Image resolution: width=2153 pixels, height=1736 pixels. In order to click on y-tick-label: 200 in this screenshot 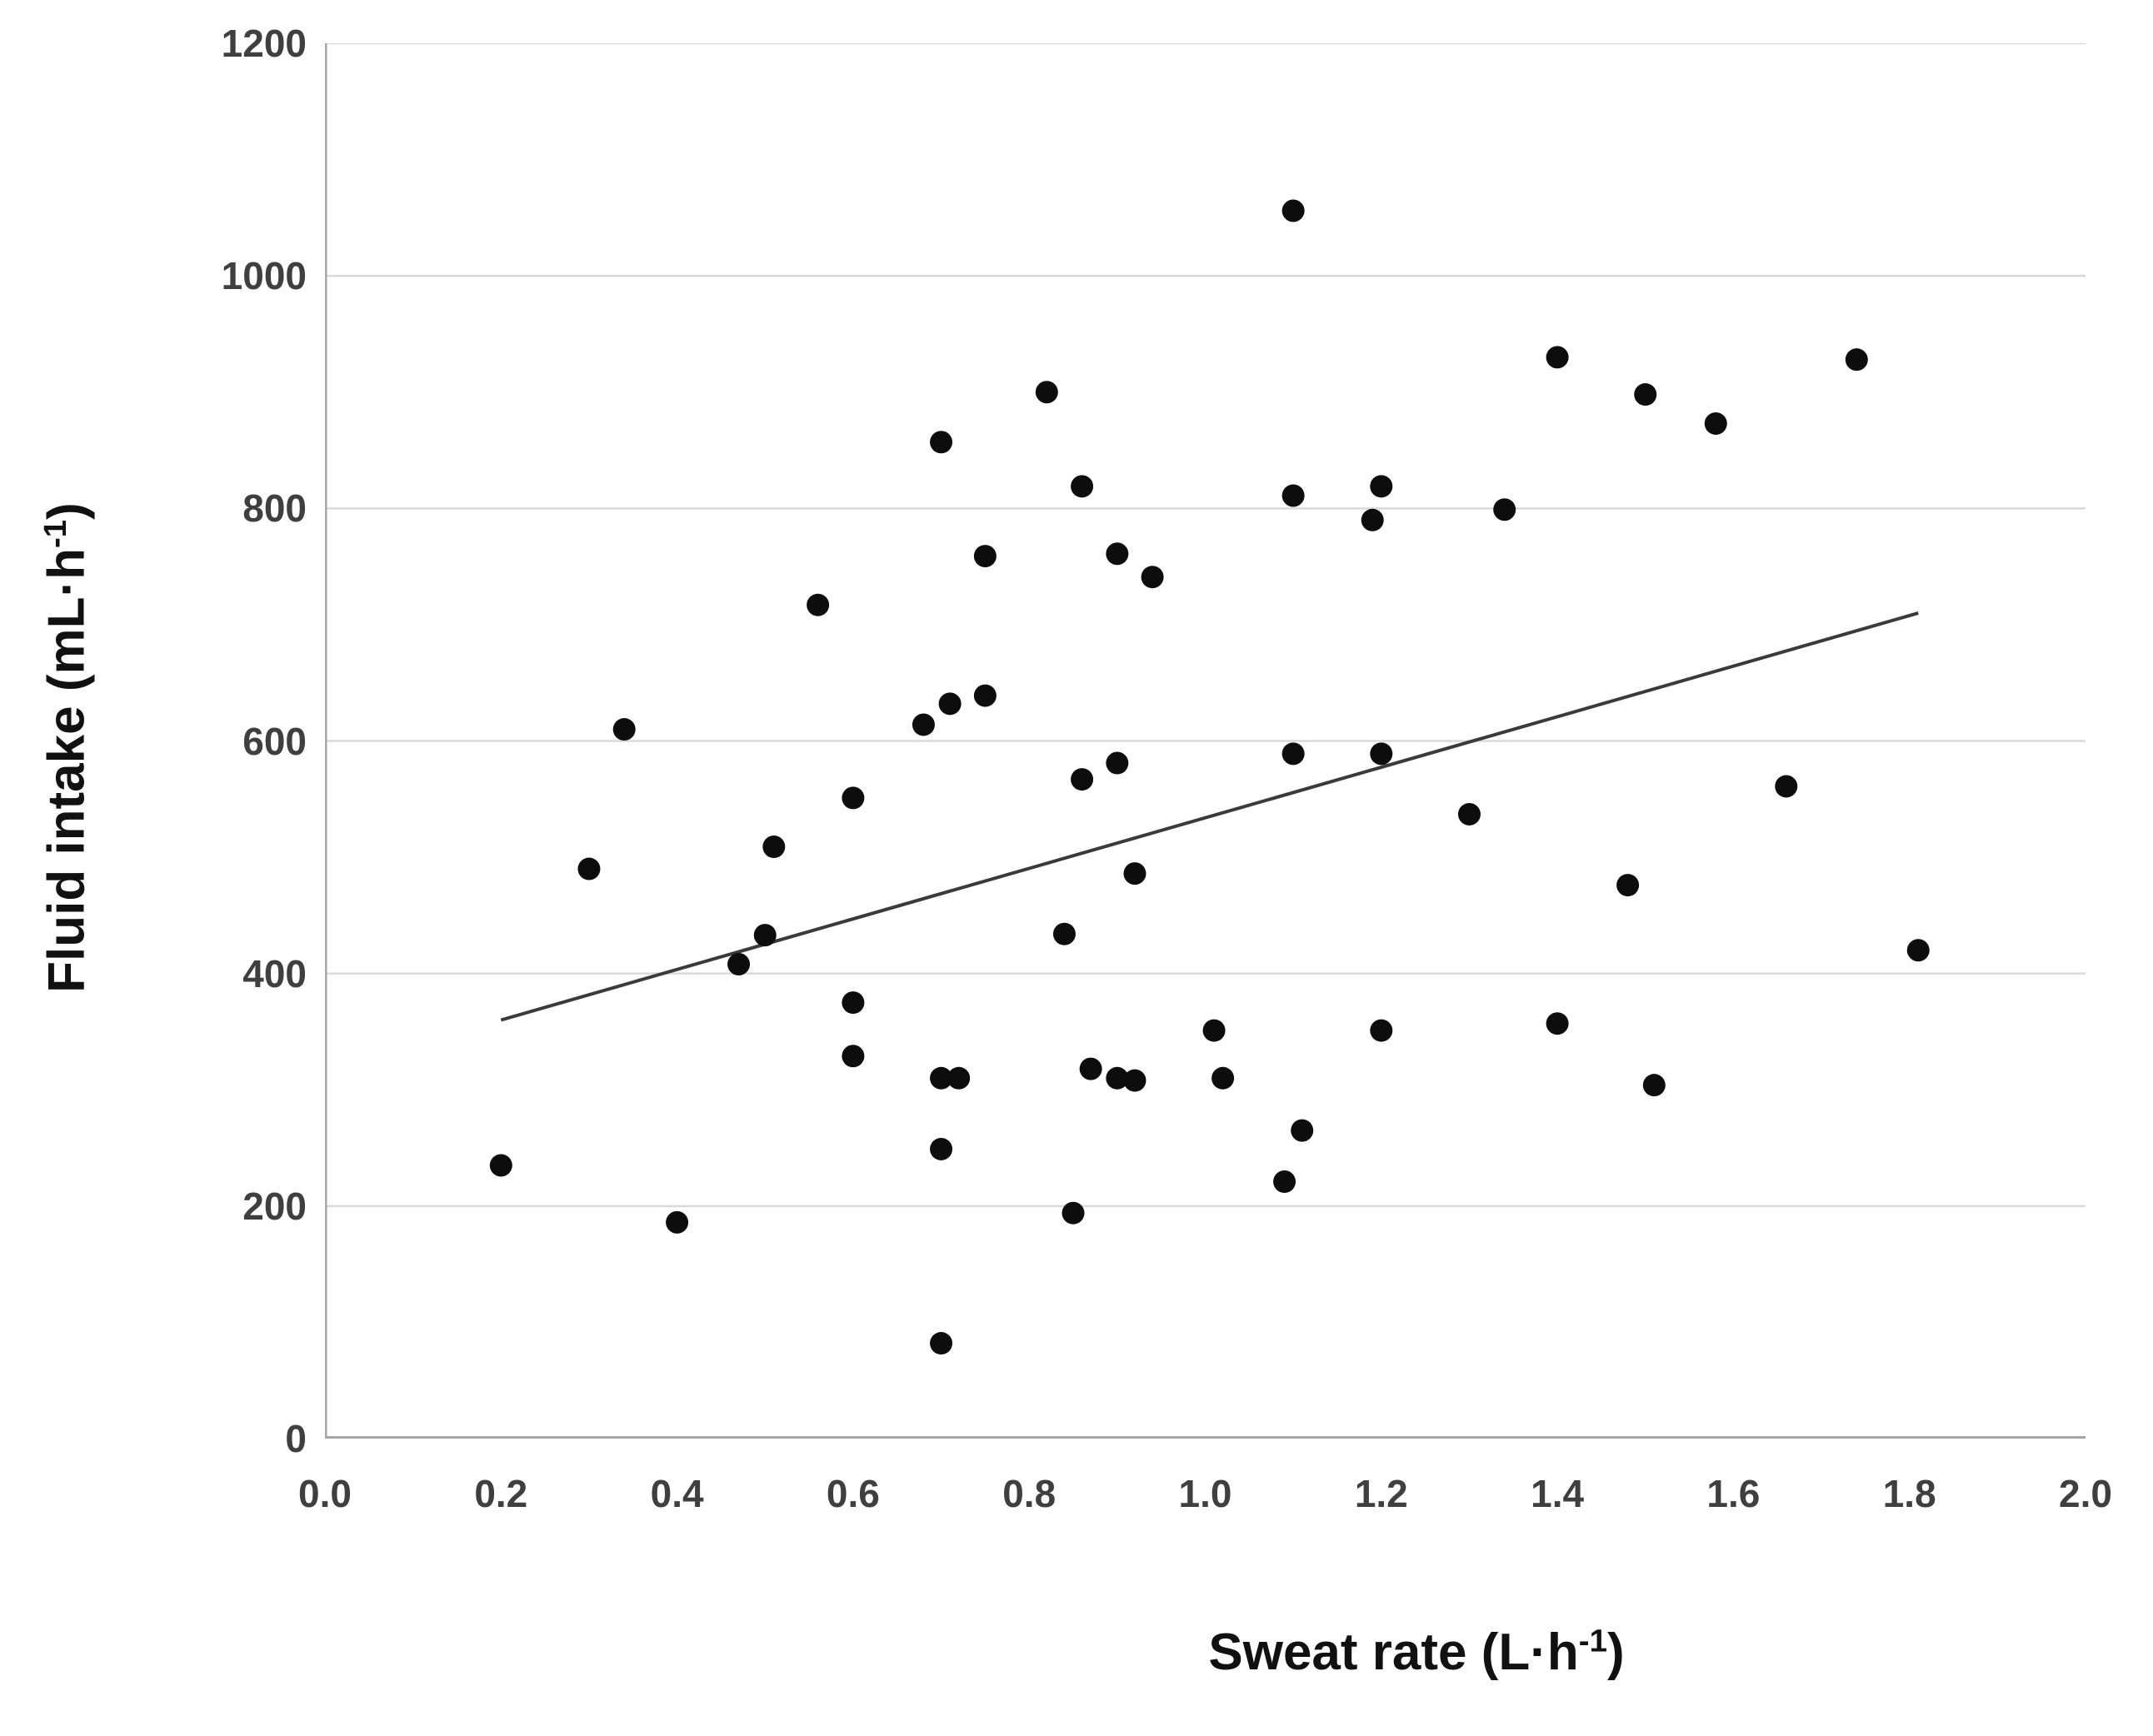, I will do `click(274, 1206)`.